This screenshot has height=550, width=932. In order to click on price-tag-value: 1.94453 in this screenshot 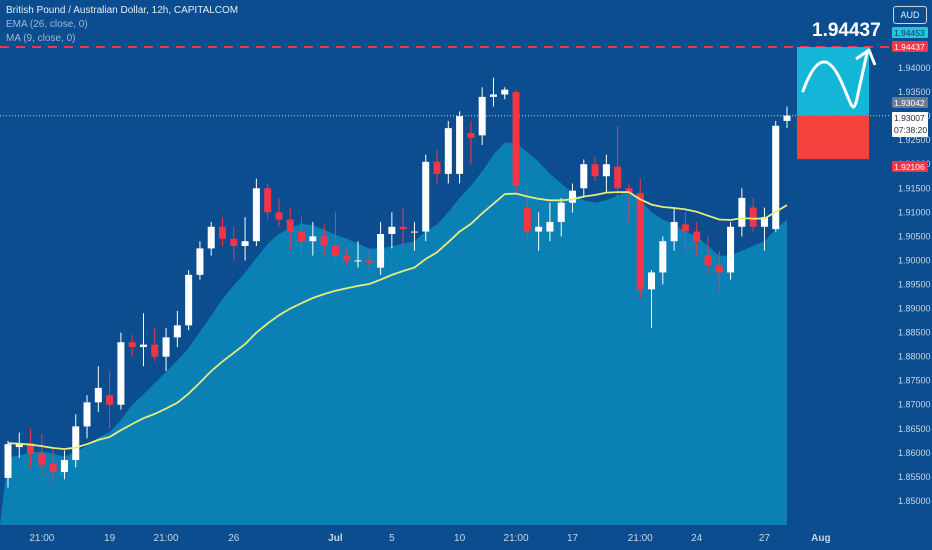, I will do `click(909, 33)`.